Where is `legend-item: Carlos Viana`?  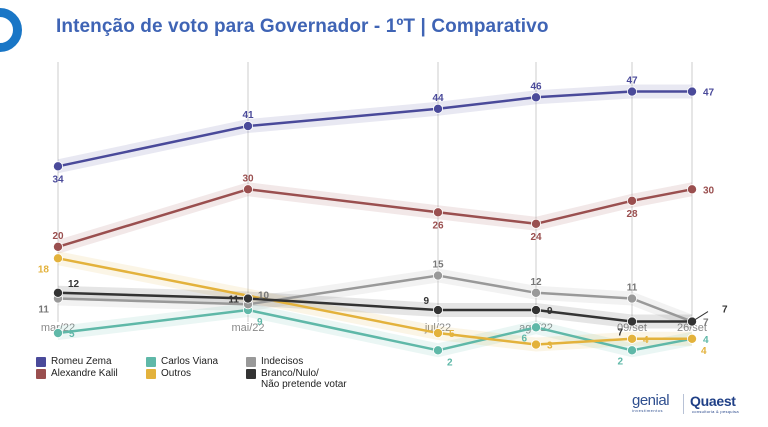 legend-item: Carlos Viana is located at coordinates (182, 361).